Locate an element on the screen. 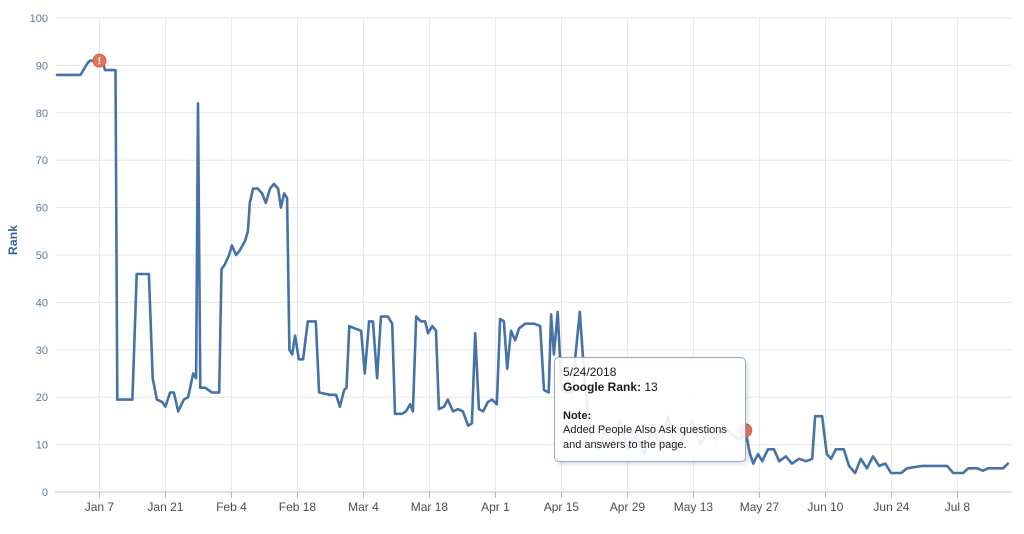 The width and height of the screenshot is (1024, 534). tooltip-rank-value: 13 is located at coordinates (649, 387).